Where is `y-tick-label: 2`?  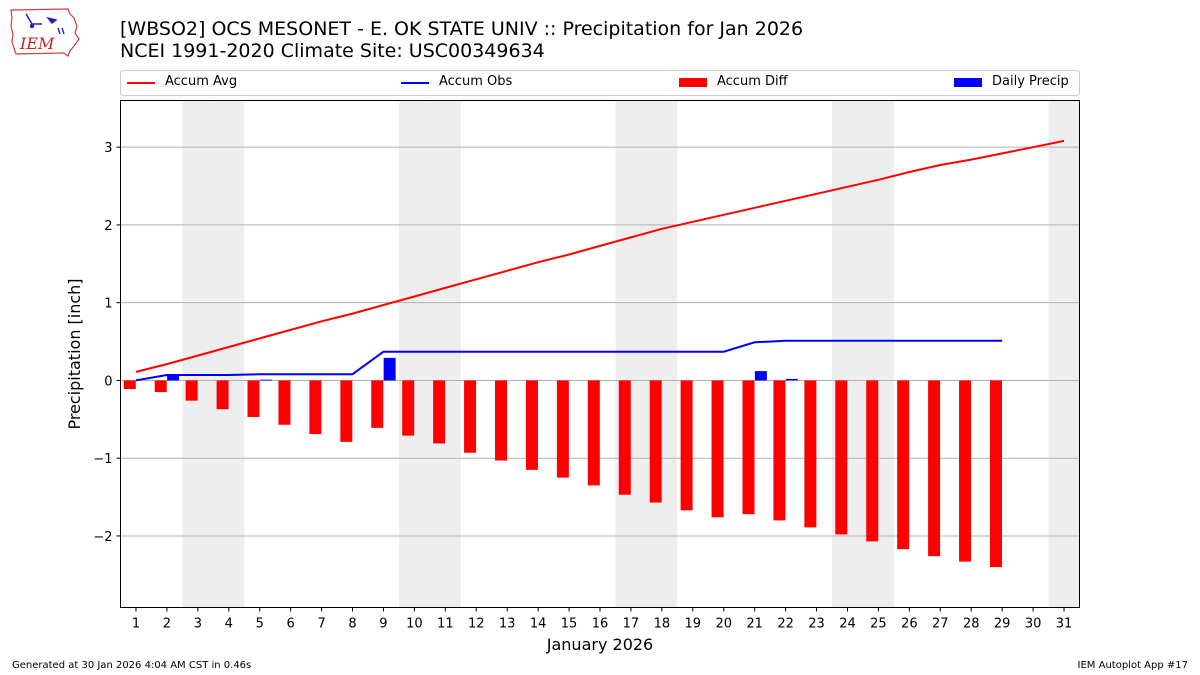
y-tick-label: 2 is located at coordinates (108, 226).